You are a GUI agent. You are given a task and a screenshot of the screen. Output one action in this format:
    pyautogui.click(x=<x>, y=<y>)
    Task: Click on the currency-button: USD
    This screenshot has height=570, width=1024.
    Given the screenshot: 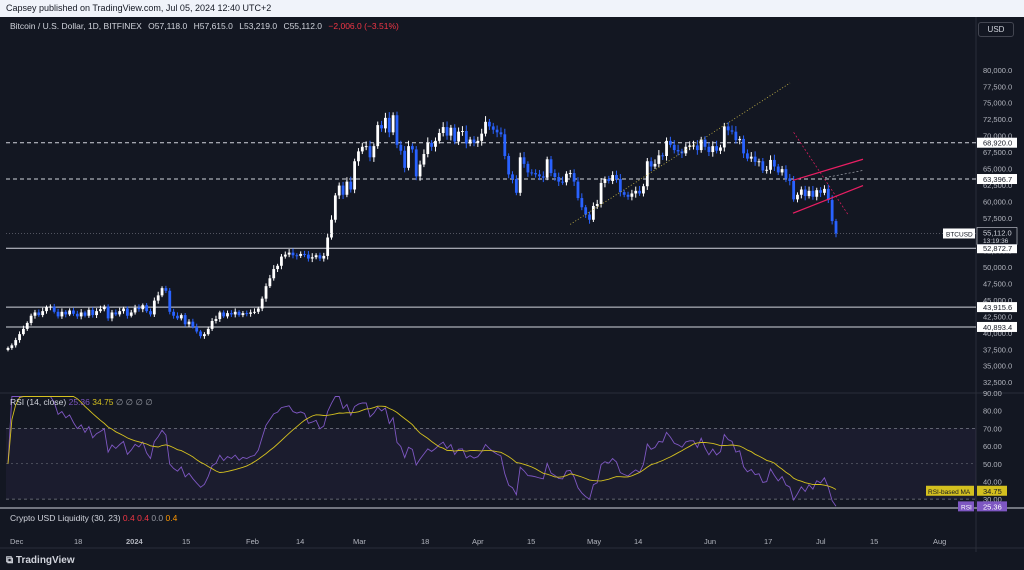 What is the action you would take?
    pyautogui.click(x=996, y=29)
    